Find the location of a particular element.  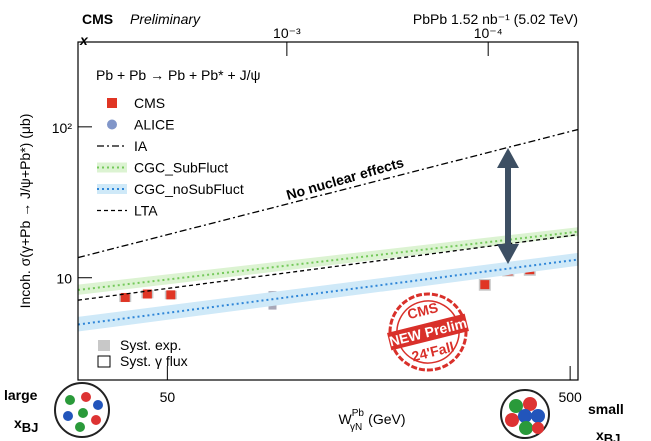

band is located at coordinates (328, 292).